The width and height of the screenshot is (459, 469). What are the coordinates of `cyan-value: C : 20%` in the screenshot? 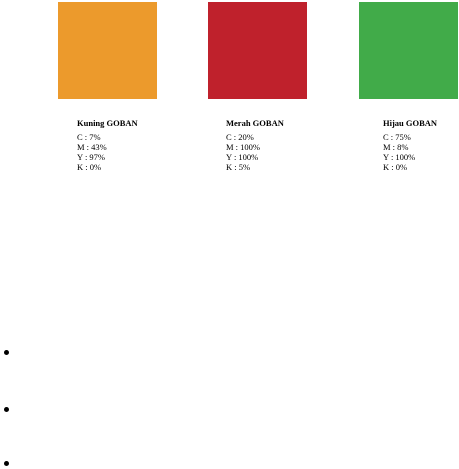 It's located at (240, 137).